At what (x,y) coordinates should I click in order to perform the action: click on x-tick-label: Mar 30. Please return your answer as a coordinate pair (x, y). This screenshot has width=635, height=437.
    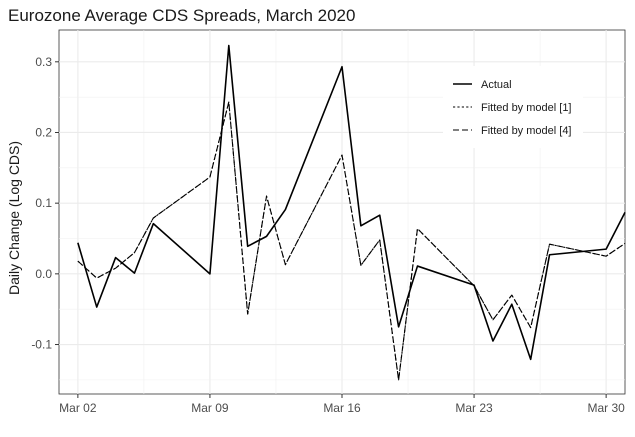
    Looking at the image, I should click on (606, 408).